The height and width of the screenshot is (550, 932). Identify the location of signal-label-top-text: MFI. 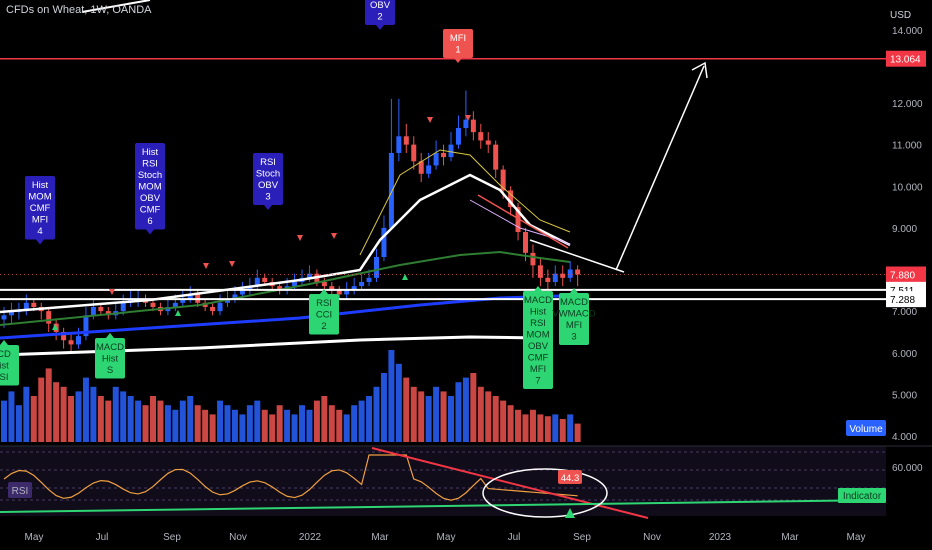
(40, 220).